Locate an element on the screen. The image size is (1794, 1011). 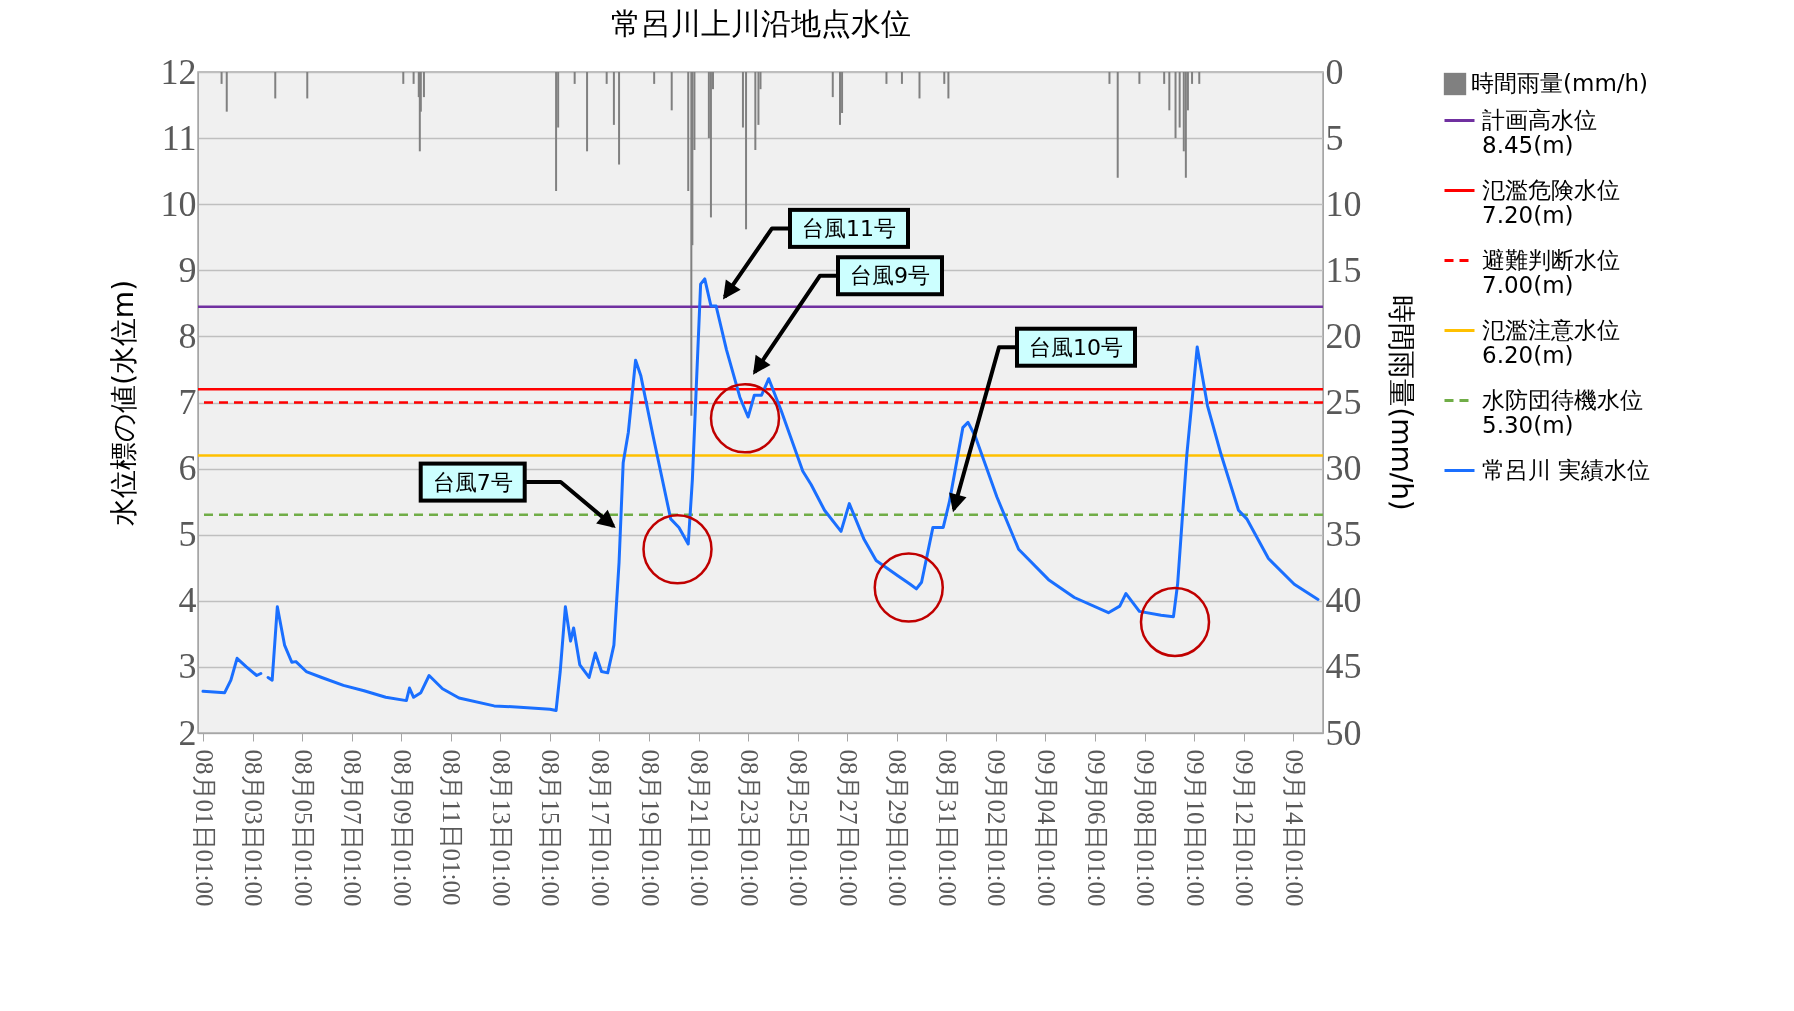
x-tick-label: 08月09日01:00 is located at coordinates (402, 828).